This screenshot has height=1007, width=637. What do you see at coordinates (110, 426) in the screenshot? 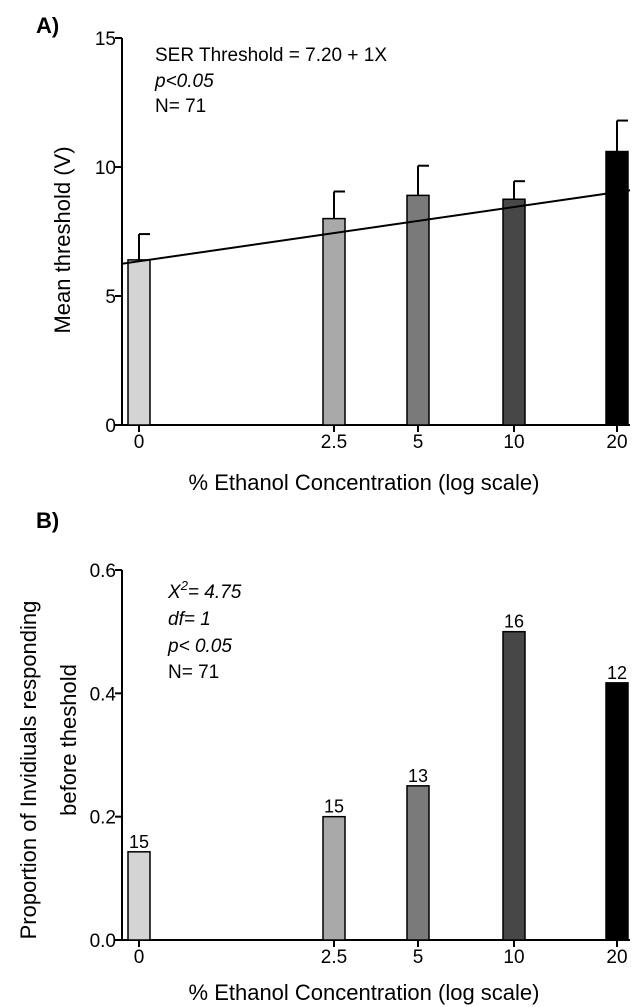
I see `y-tick-label: 0` at bounding box center [110, 426].